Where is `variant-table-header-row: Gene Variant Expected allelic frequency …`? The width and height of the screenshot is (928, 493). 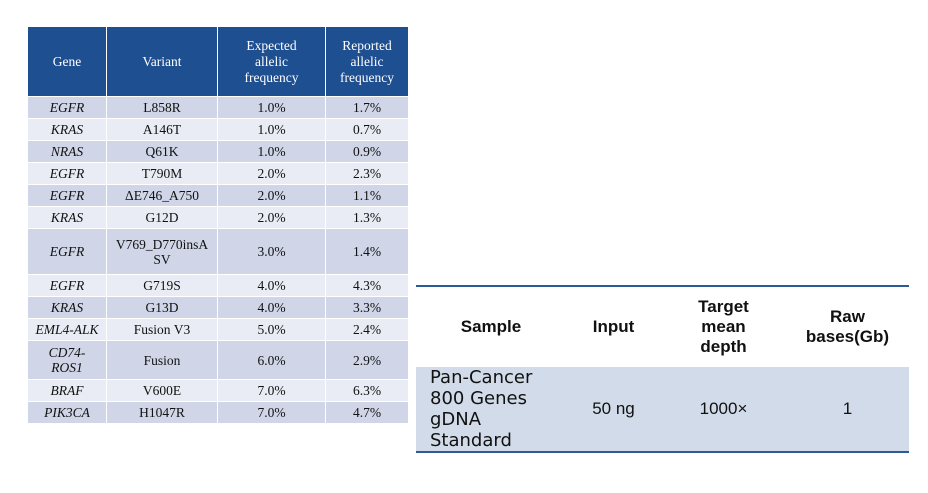
variant-table-header-row: Gene Variant Expected allelic frequency … is located at coordinates (218, 61).